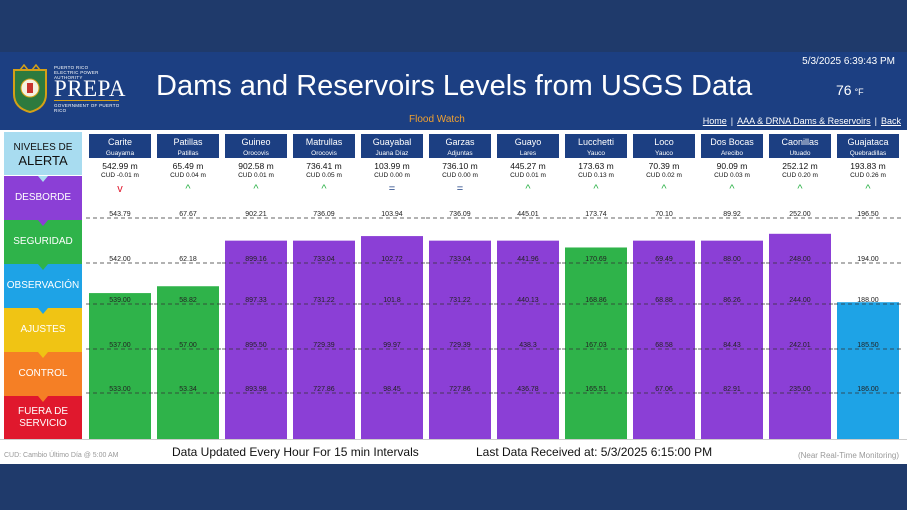 The width and height of the screenshot is (907, 510). What do you see at coordinates (86, 100) in the screenshot?
I see `logo-divider` at bounding box center [86, 100].